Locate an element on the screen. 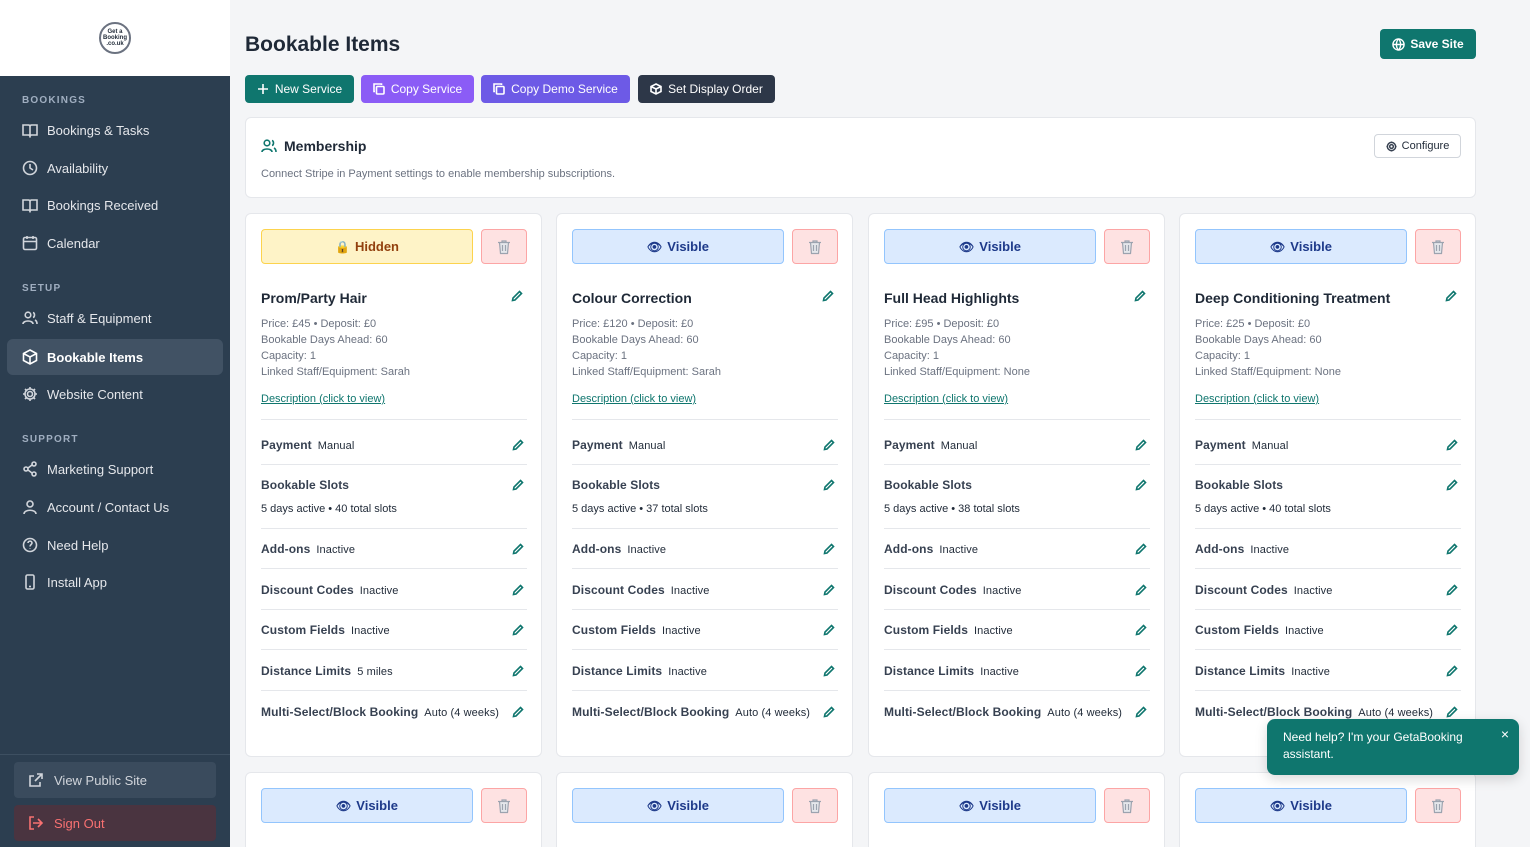 The width and height of the screenshot is (1530, 847). sidebar-item-calendar: Calendar is located at coordinates (115, 243).